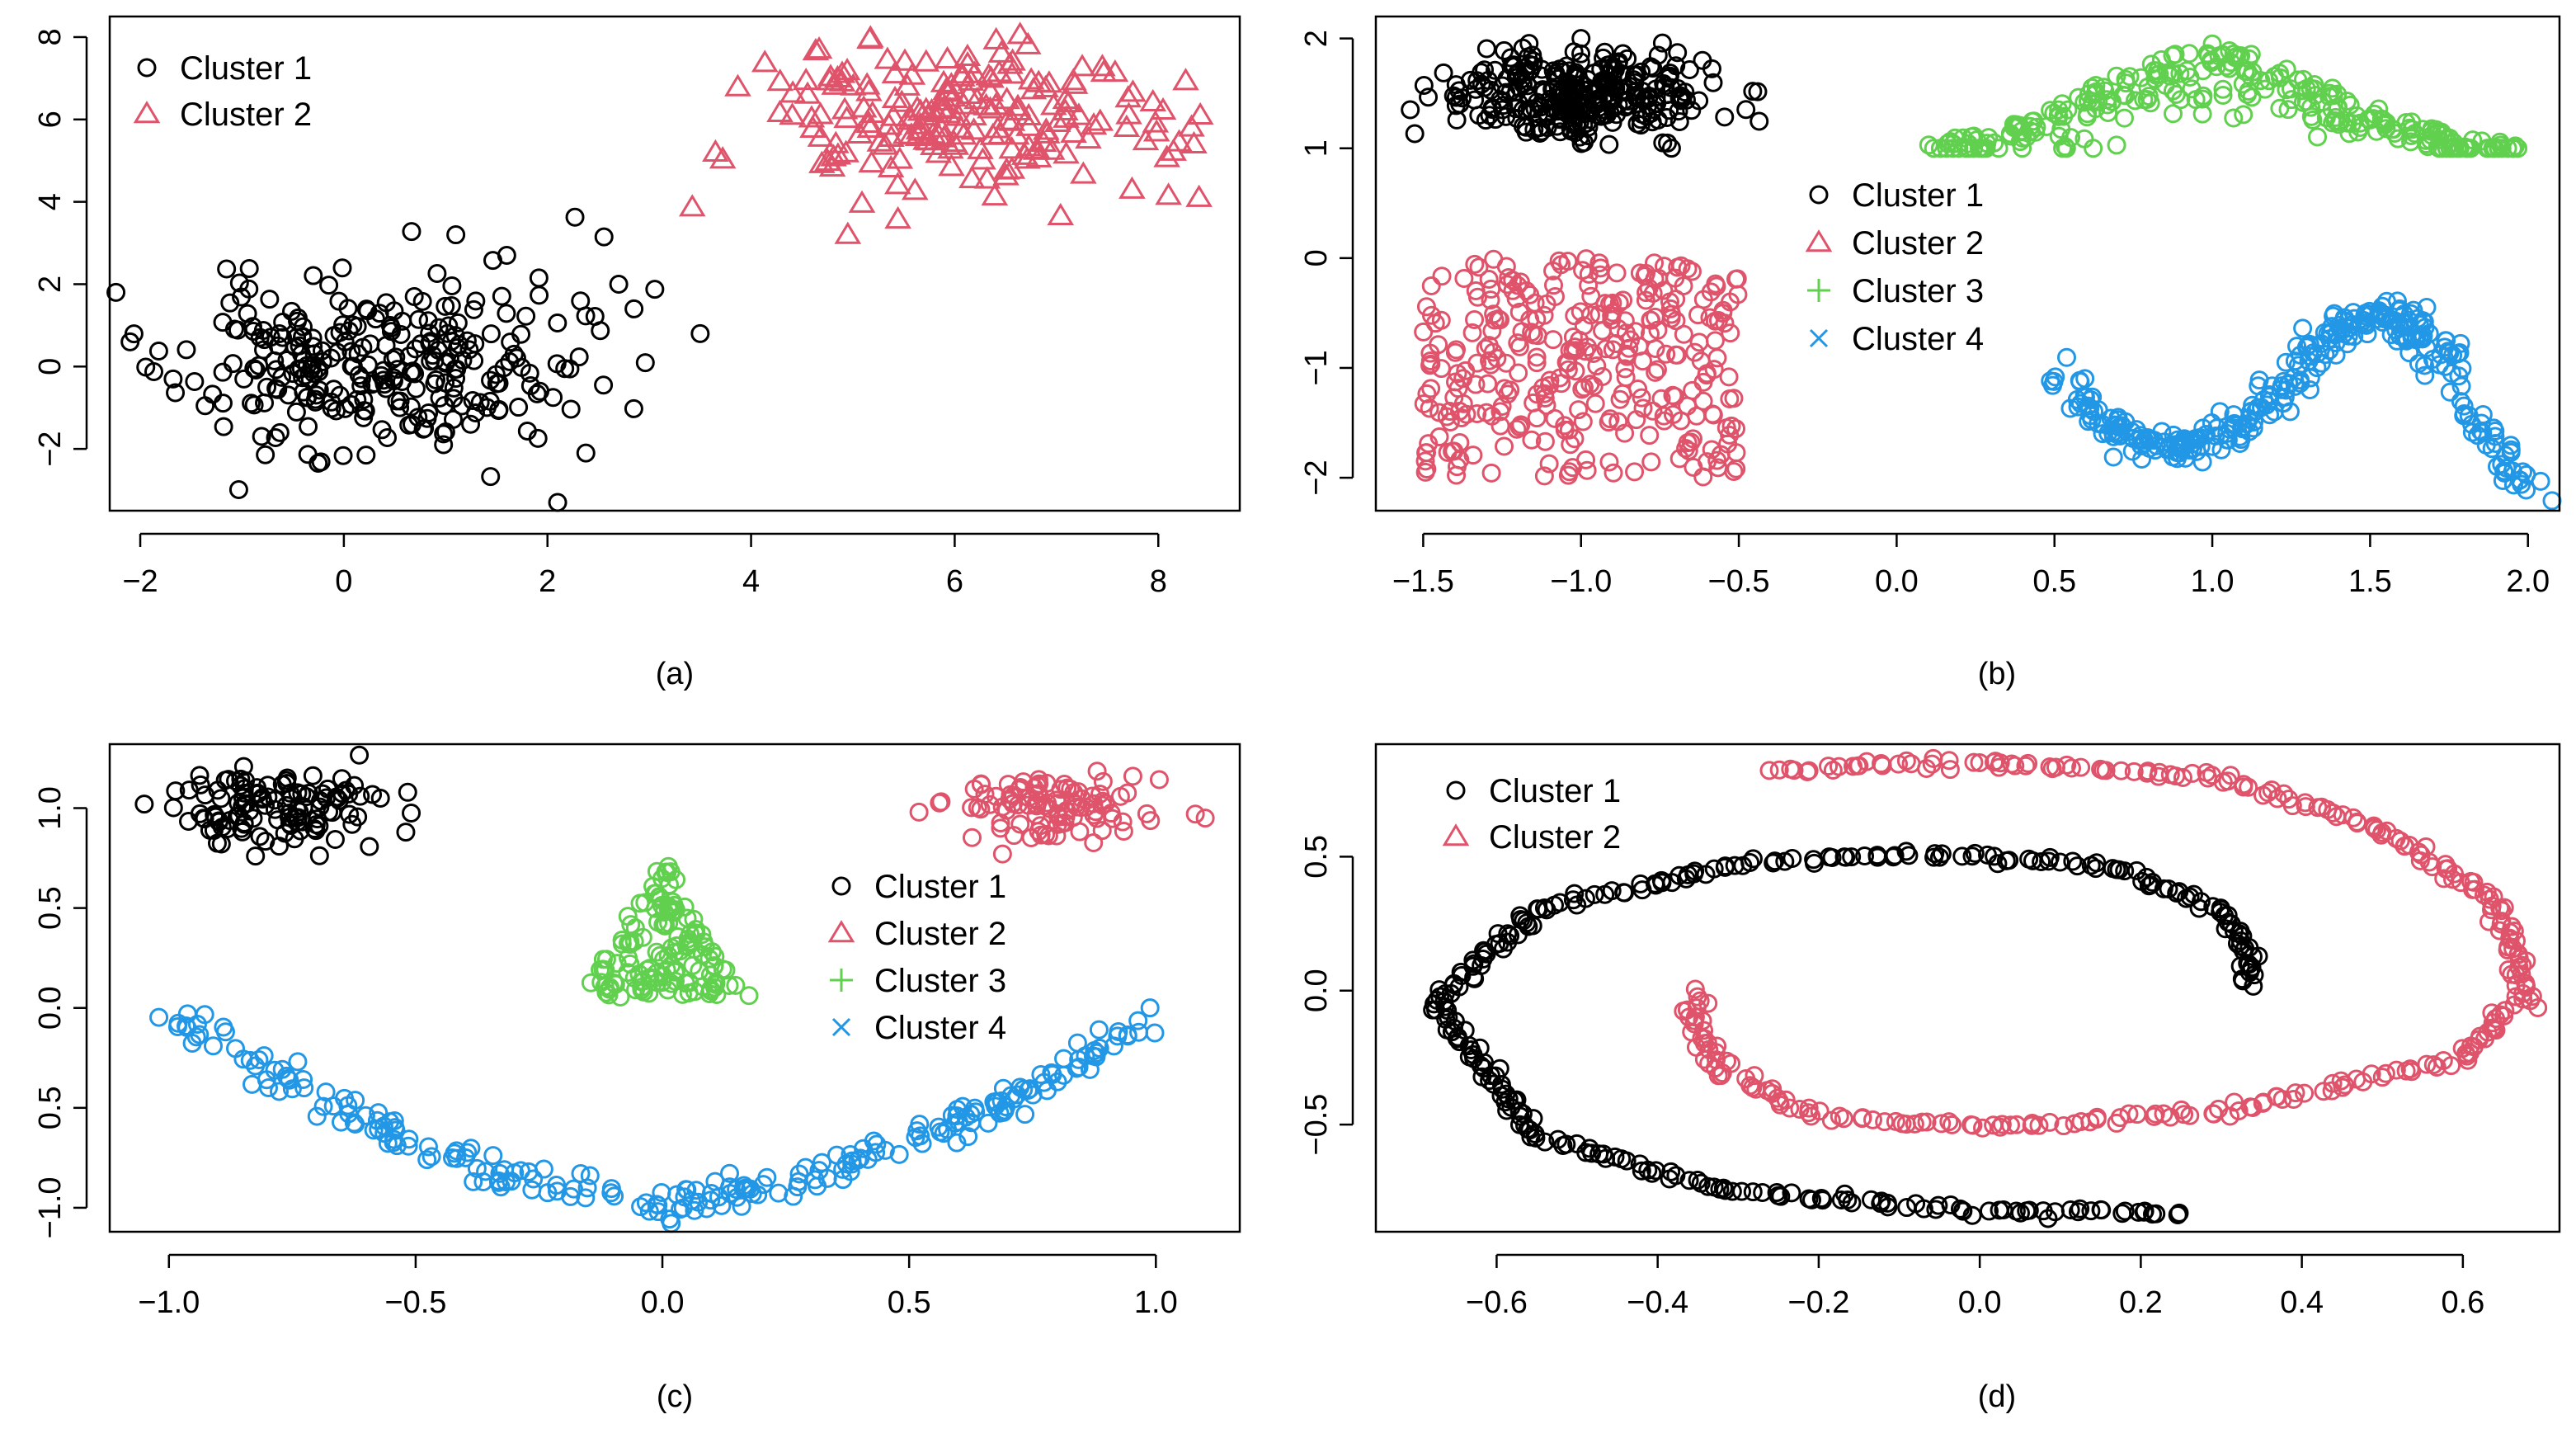 Image resolution: width=2576 pixels, height=1438 pixels. I want to click on x-tick-label: −0.5, so click(1739, 581).